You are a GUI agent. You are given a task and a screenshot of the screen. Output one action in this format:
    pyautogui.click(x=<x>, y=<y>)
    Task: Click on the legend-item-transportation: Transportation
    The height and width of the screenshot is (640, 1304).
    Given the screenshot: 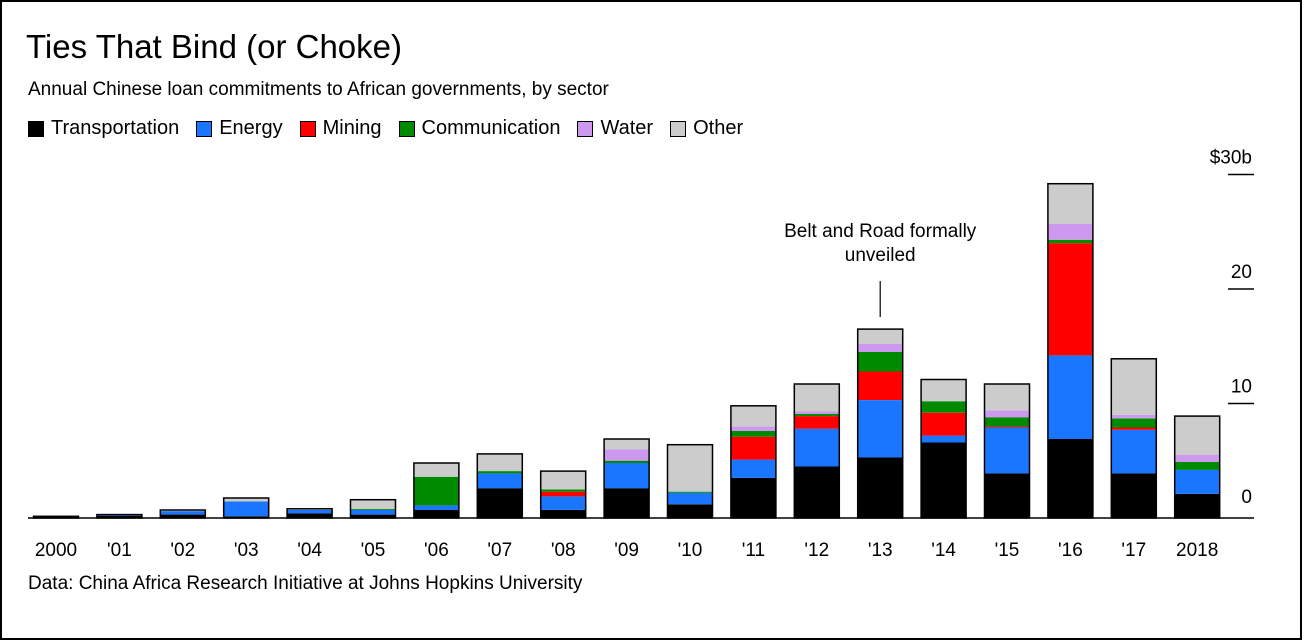 What is the action you would take?
    pyautogui.click(x=103, y=128)
    